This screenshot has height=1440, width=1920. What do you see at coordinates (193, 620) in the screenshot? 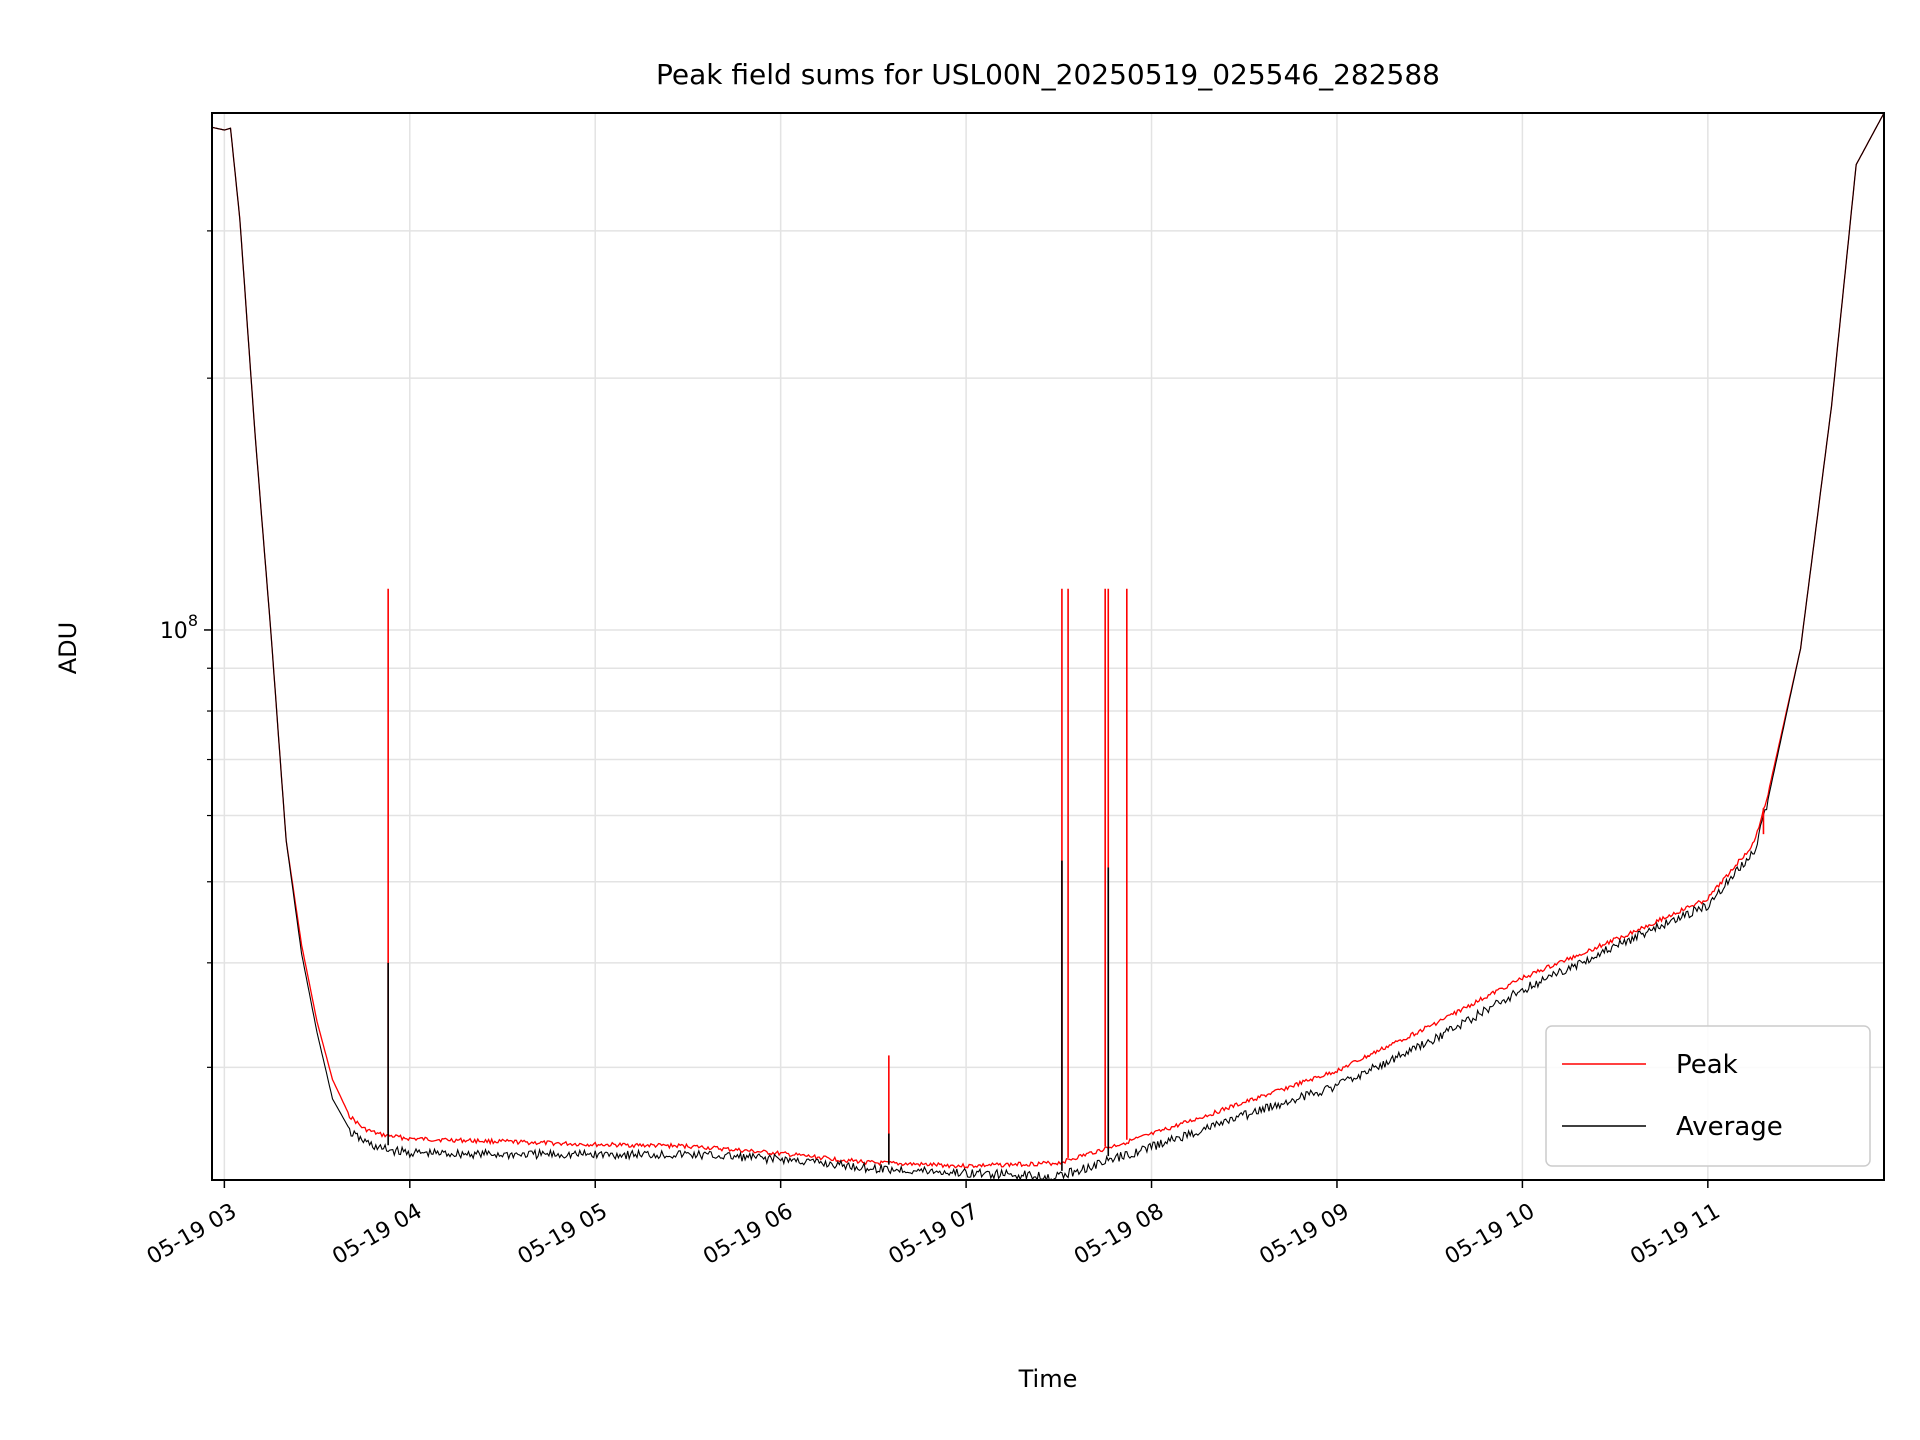
I see `y-tick-label-exponent: 8` at bounding box center [193, 620].